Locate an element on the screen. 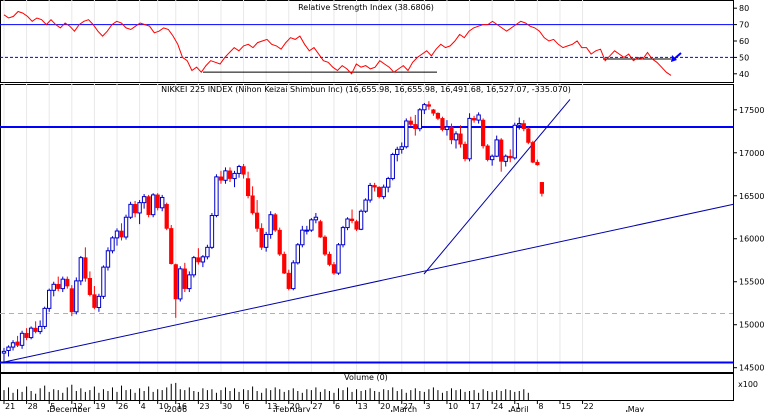  price-tick-label: 15500 is located at coordinates (751, 282).